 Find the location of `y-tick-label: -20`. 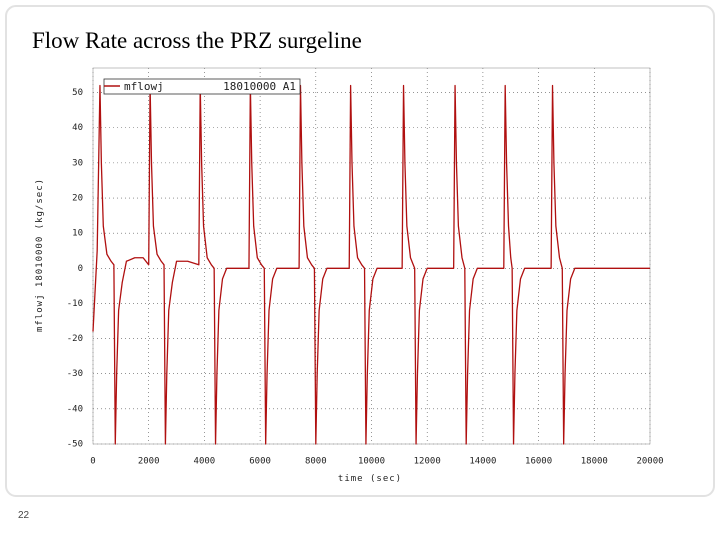

y-tick-label: -20 is located at coordinates (75, 339).